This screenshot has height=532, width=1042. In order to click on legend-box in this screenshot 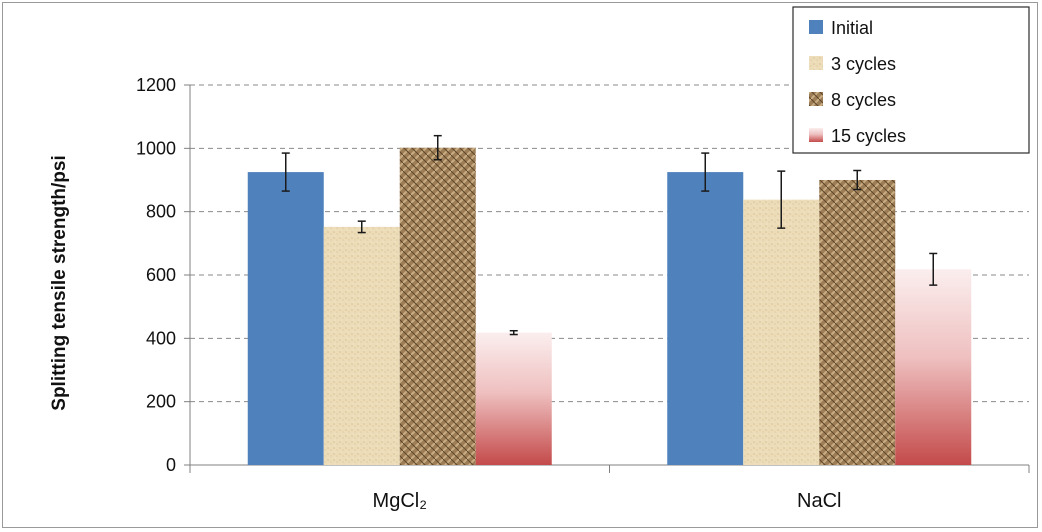, I will do `click(911, 80)`.